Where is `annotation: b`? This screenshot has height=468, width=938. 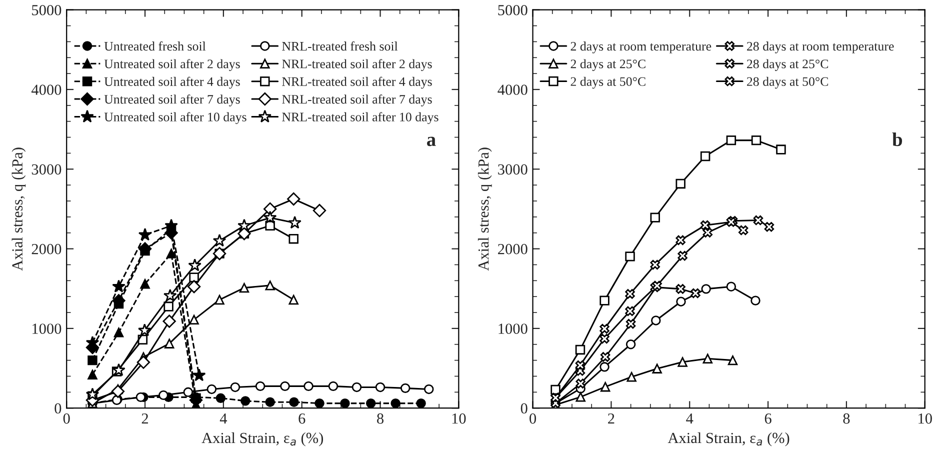 annotation: b is located at coordinates (897, 139).